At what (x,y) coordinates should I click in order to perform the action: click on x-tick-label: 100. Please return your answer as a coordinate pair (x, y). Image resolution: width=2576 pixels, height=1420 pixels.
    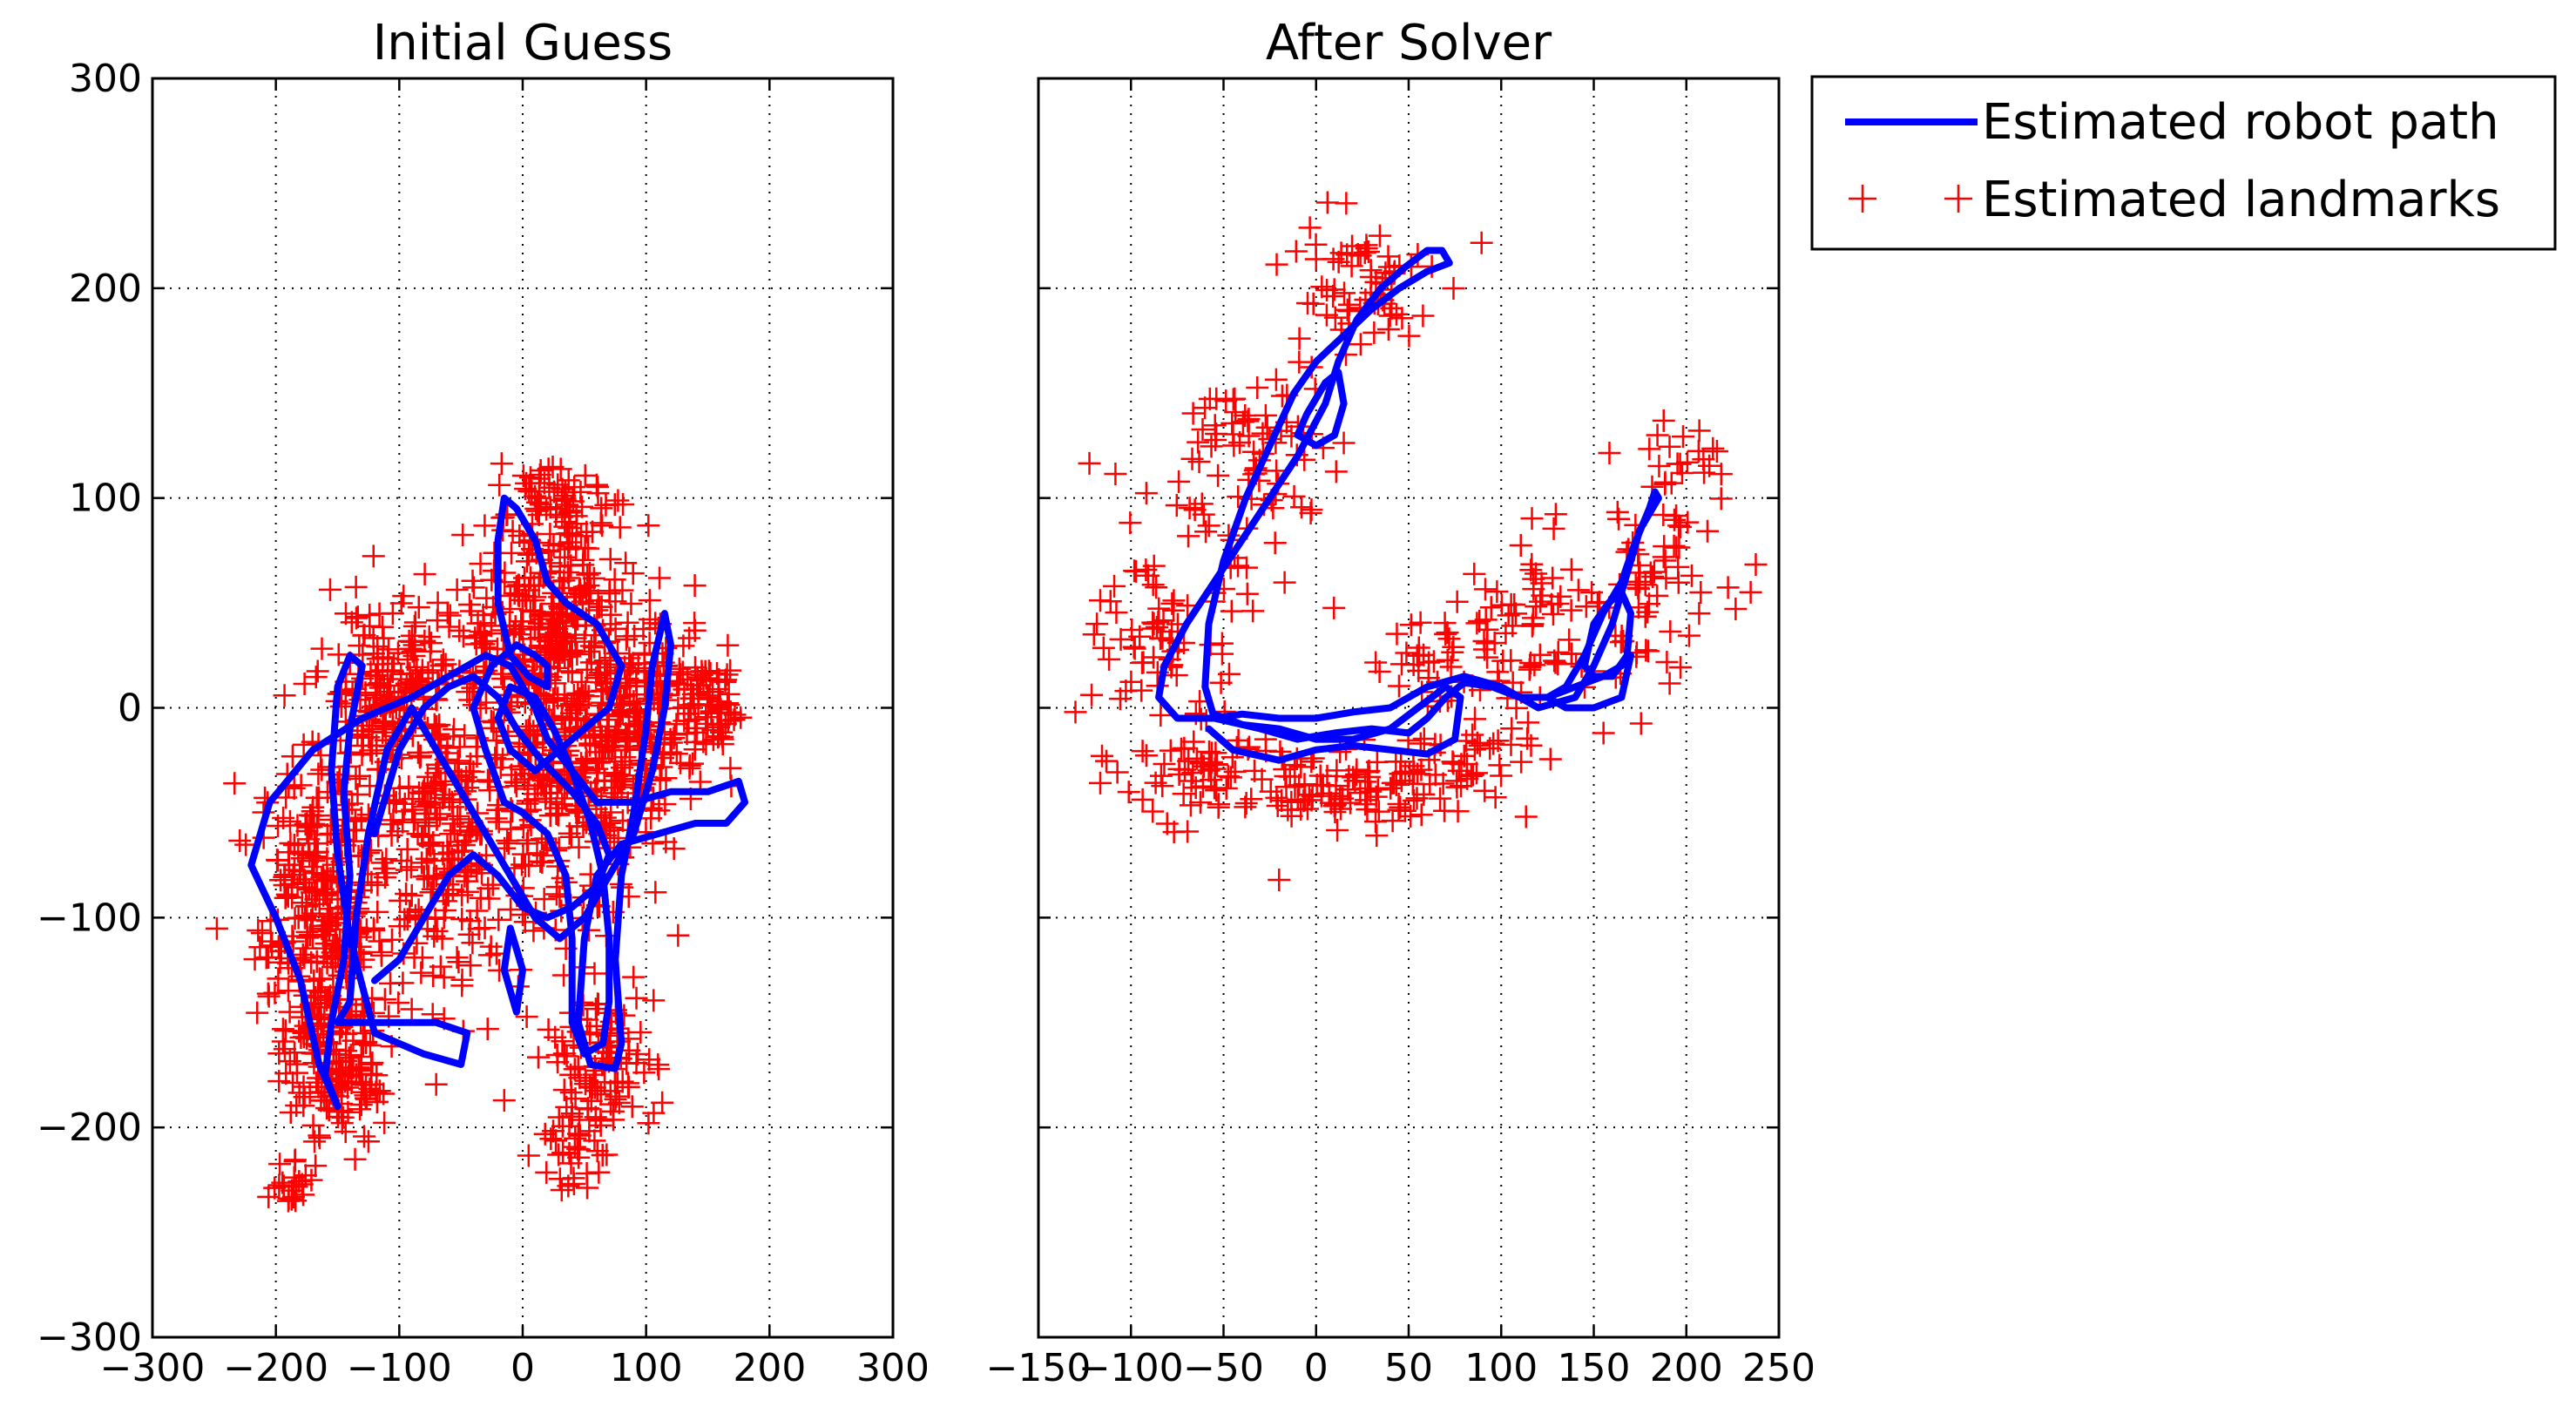
    Looking at the image, I should click on (1501, 1368).